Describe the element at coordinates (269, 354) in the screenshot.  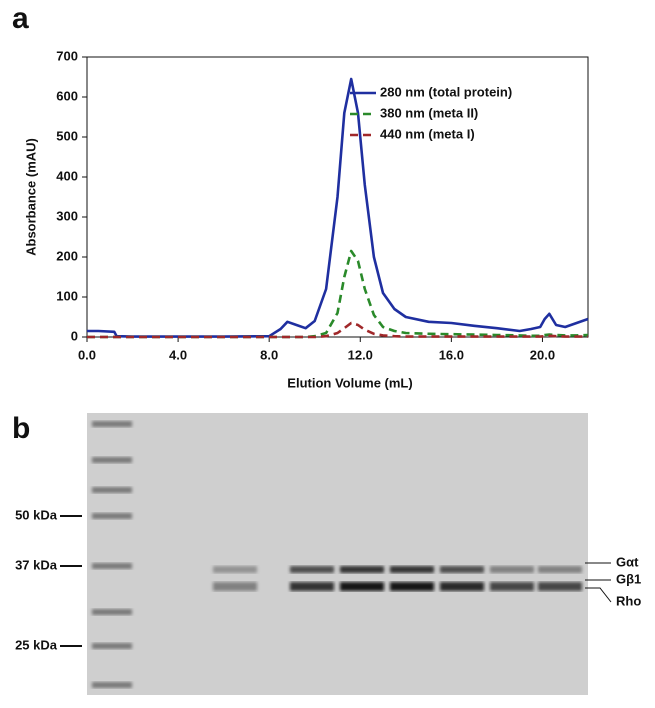
I see `x-tick-label: 8.0` at that location.